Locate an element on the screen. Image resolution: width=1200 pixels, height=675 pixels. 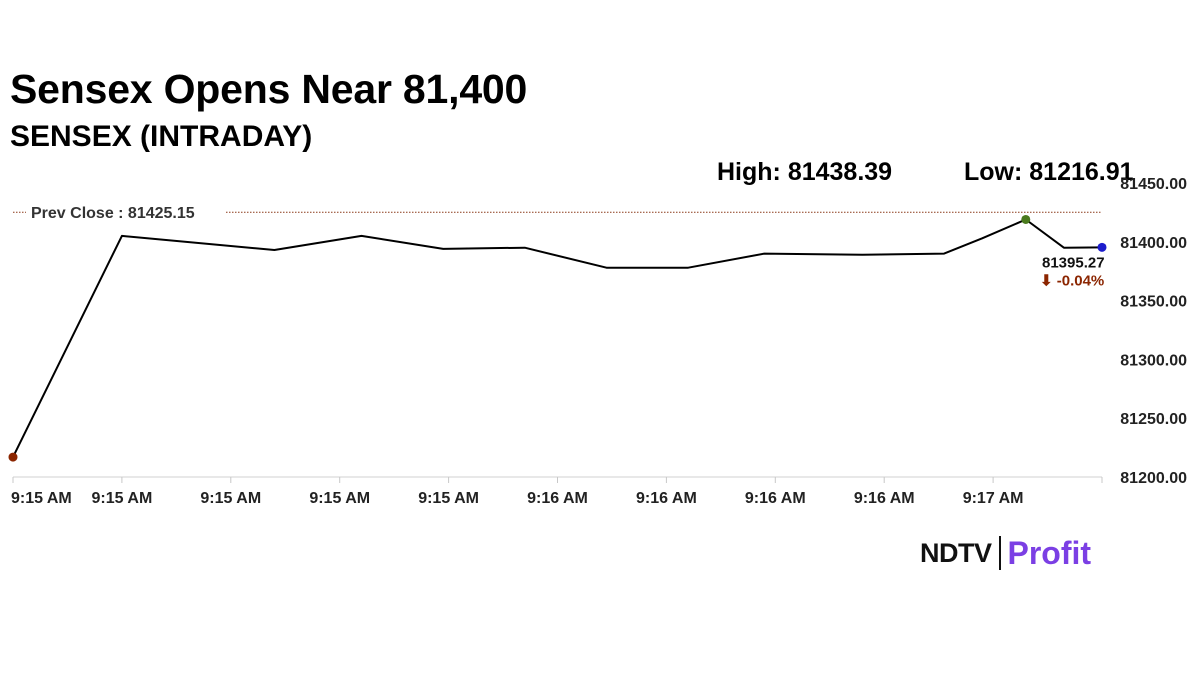
open-point-marker is located at coordinates (13, 457).